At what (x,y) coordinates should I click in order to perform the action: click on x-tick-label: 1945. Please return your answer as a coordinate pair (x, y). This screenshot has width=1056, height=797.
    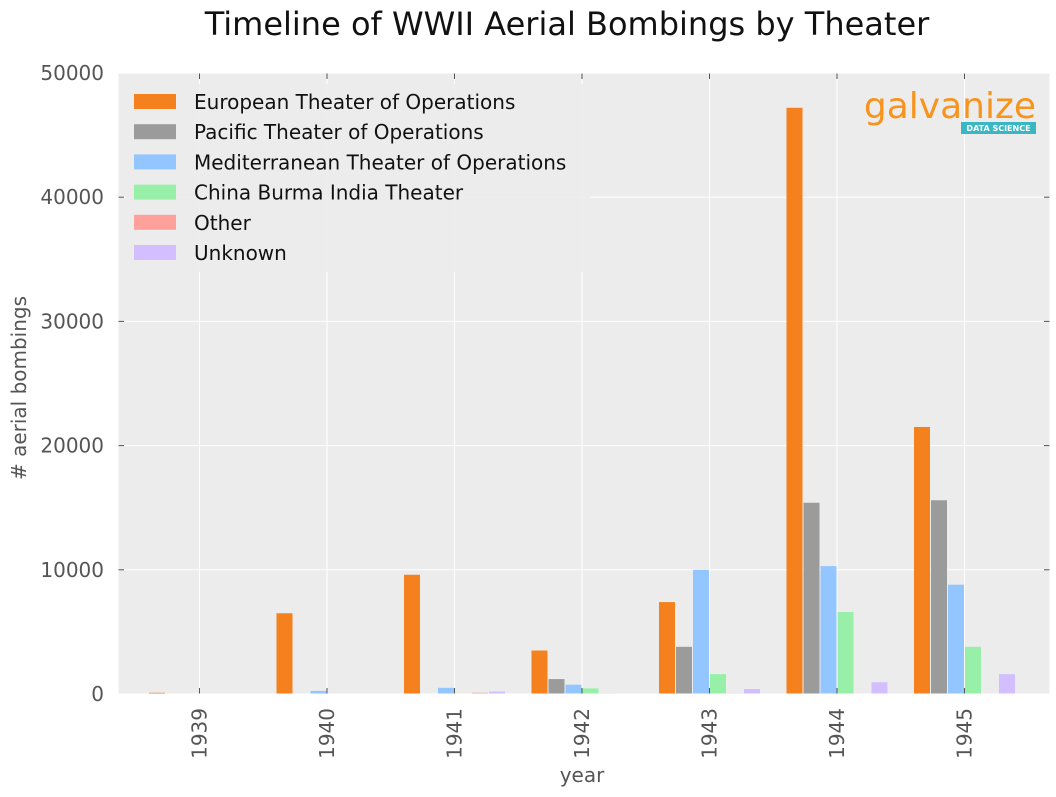
    Looking at the image, I should click on (965, 733).